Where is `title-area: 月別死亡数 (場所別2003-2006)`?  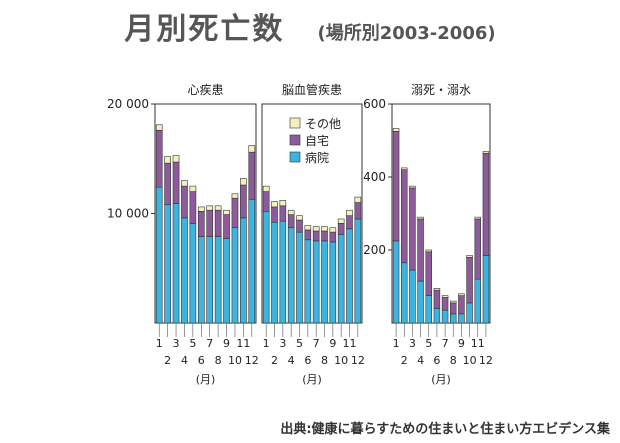 title-area: 月別死亡数 (場所別2003-2006) is located at coordinates (310, 26).